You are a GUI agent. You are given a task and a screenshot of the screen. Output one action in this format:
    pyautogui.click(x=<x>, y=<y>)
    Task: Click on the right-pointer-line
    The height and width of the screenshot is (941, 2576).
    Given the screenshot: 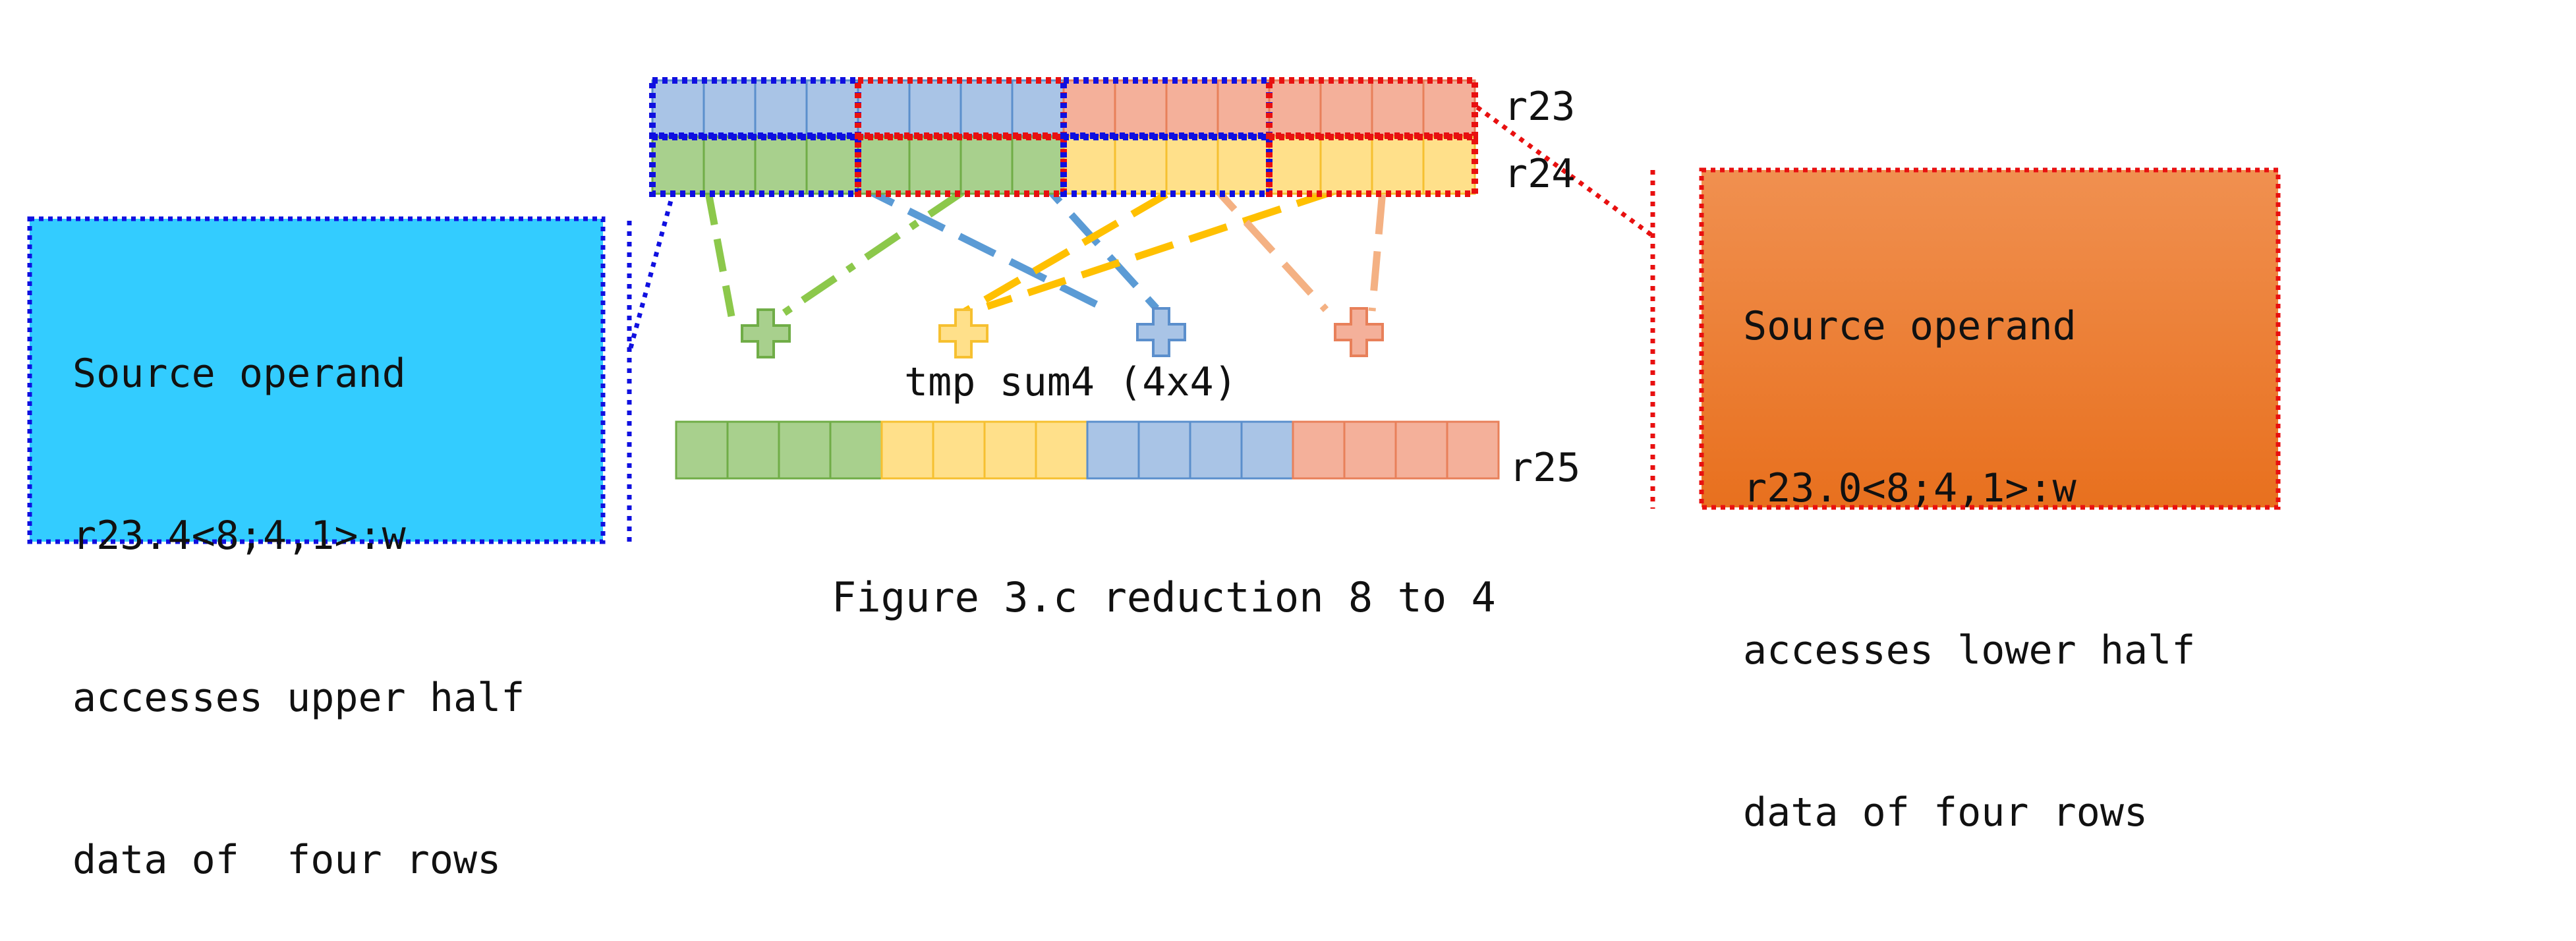 What is the action you would take?
    pyautogui.click(x=1548, y=159)
    